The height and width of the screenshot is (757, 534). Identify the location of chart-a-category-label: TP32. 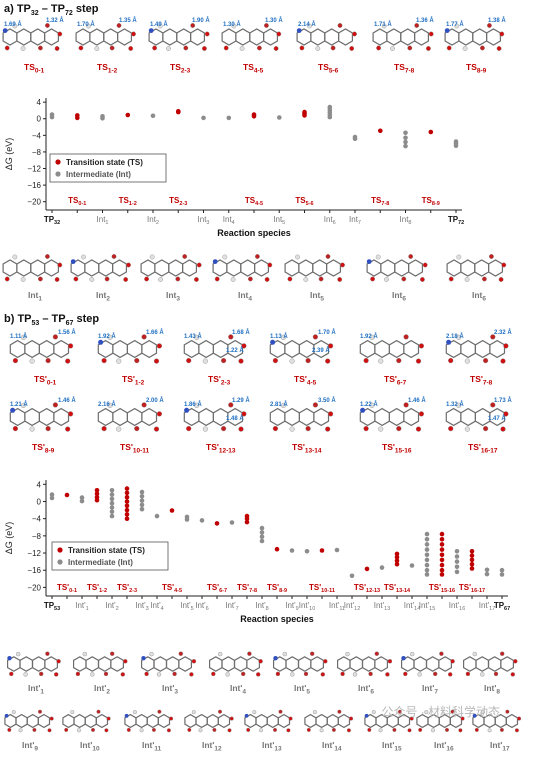
(52, 220).